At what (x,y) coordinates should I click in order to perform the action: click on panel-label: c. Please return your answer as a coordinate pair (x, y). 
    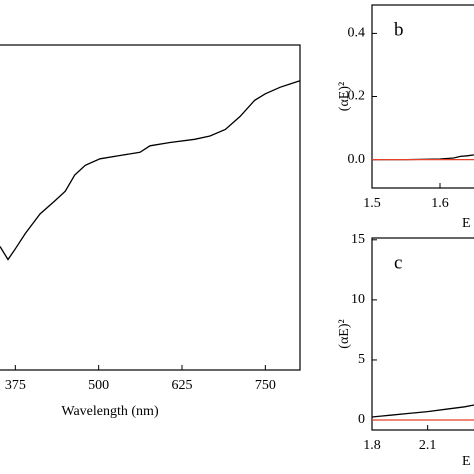
    Looking at the image, I should click on (398, 262).